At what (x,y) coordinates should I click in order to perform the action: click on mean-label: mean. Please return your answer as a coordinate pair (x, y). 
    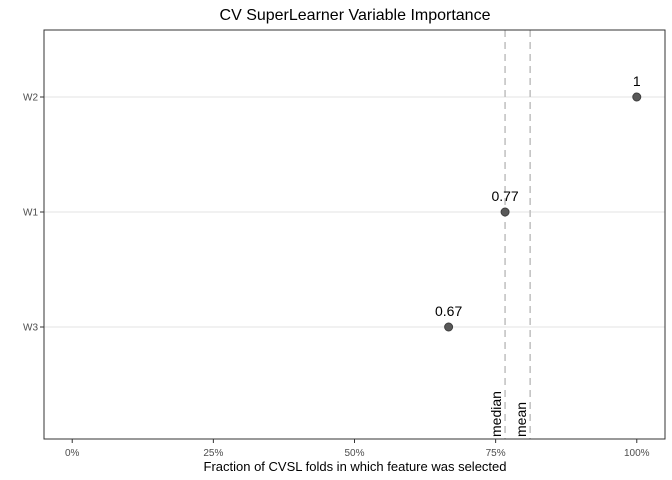
    Looking at the image, I should click on (521, 419).